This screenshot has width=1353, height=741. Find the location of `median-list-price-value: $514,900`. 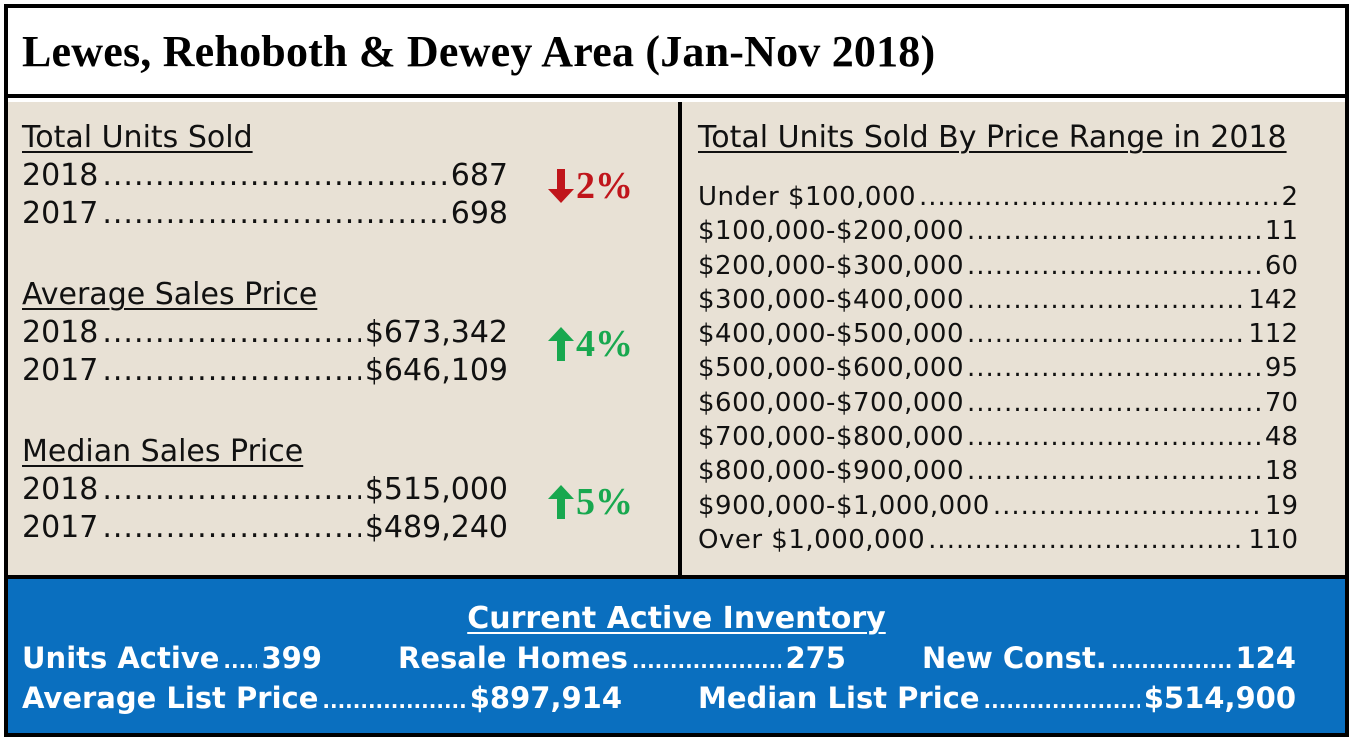

median-list-price-value: $514,900 is located at coordinates (1219, 698).